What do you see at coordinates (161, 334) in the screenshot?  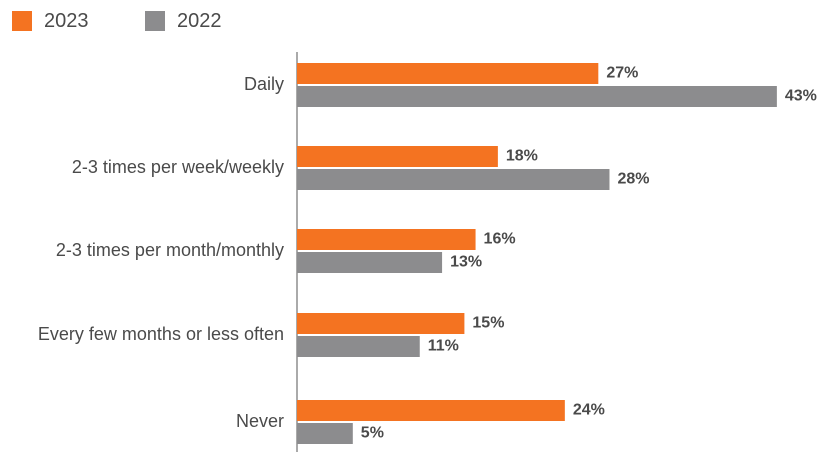 I see `category-label: Every few months or less often` at bounding box center [161, 334].